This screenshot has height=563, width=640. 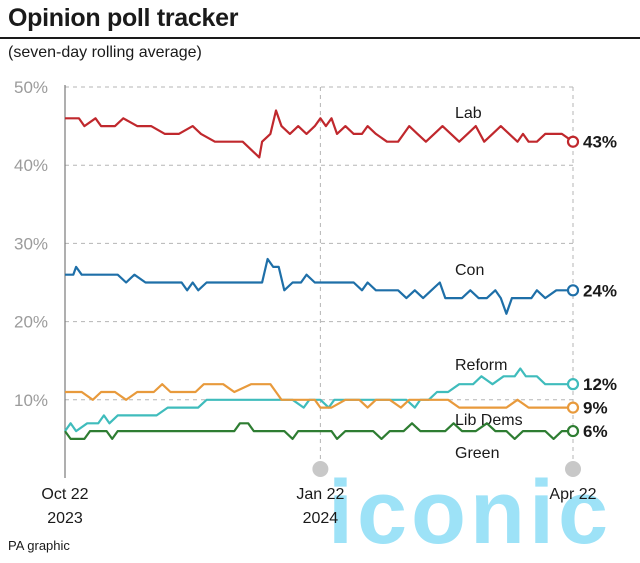 I want to click on watermark: iconic, so click(x=470, y=513).